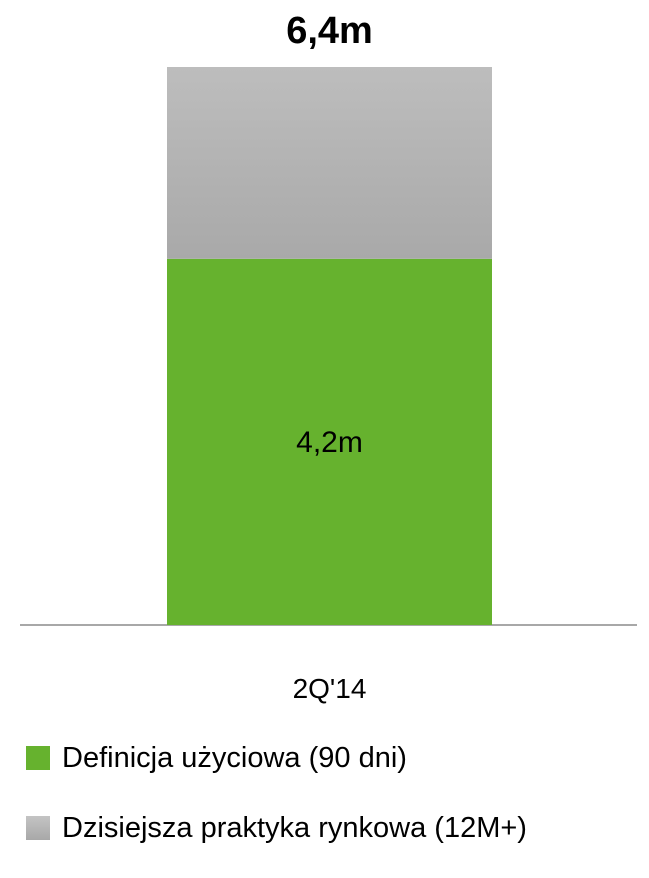  I want to click on legend-item-praktyka: Dzisiejsza praktyka rynkowa (12M+), so click(336, 828).